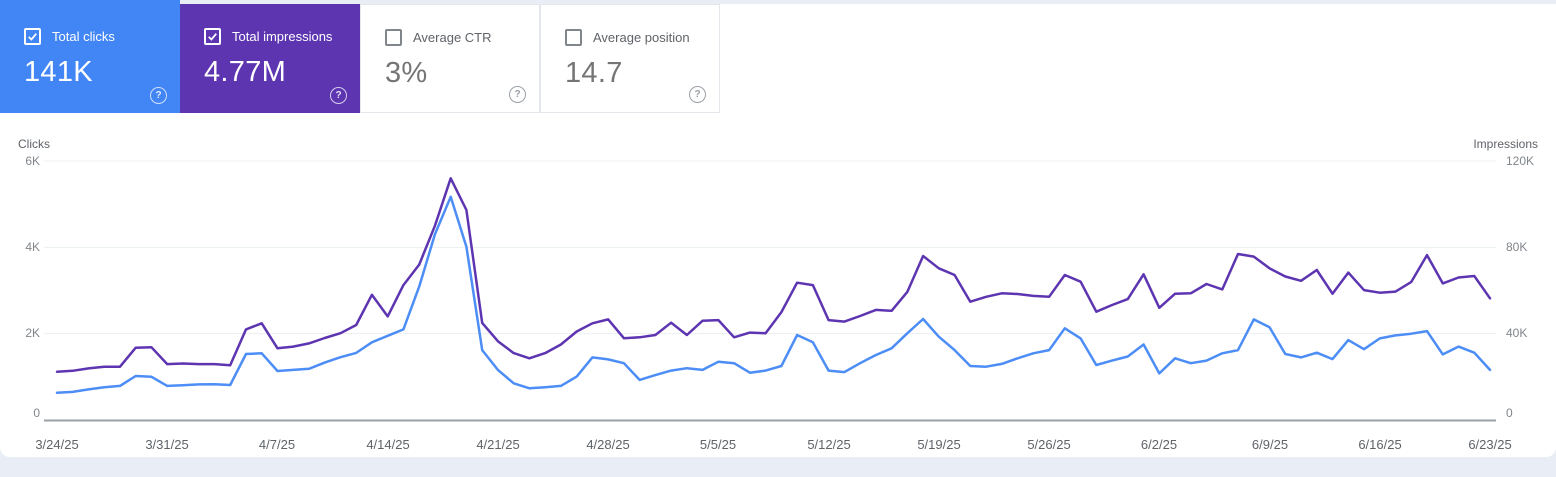  Describe the element at coordinates (1520, 161) in the screenshot. I see `right-axis-tick: 120K` at that location.